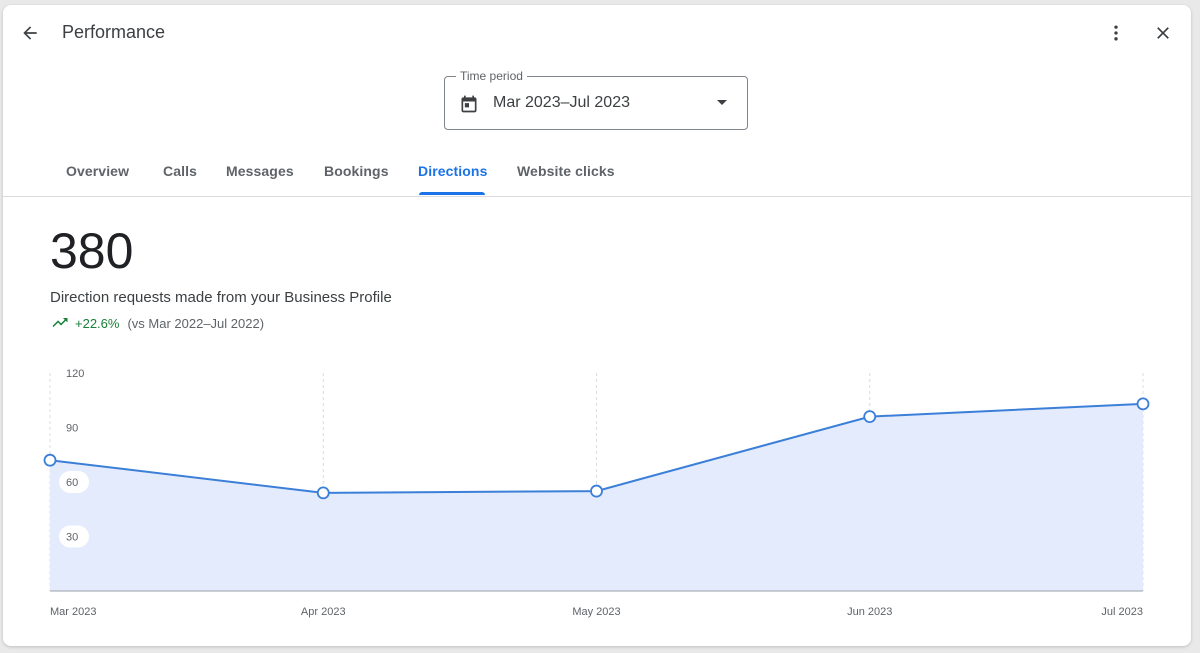  Describe the element at coordinates (260, 171) in the screenshot. I see `tab-messages: Messages` at that location.